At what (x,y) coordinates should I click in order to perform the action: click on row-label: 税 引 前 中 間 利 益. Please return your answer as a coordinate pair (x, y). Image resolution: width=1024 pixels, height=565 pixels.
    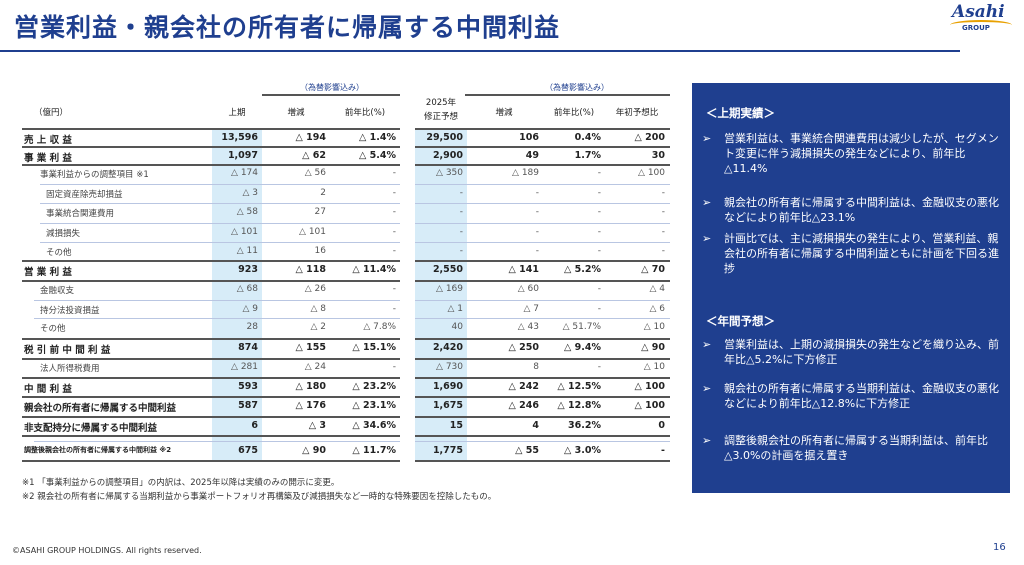
    Looking at the image, I should click on (67, 350).